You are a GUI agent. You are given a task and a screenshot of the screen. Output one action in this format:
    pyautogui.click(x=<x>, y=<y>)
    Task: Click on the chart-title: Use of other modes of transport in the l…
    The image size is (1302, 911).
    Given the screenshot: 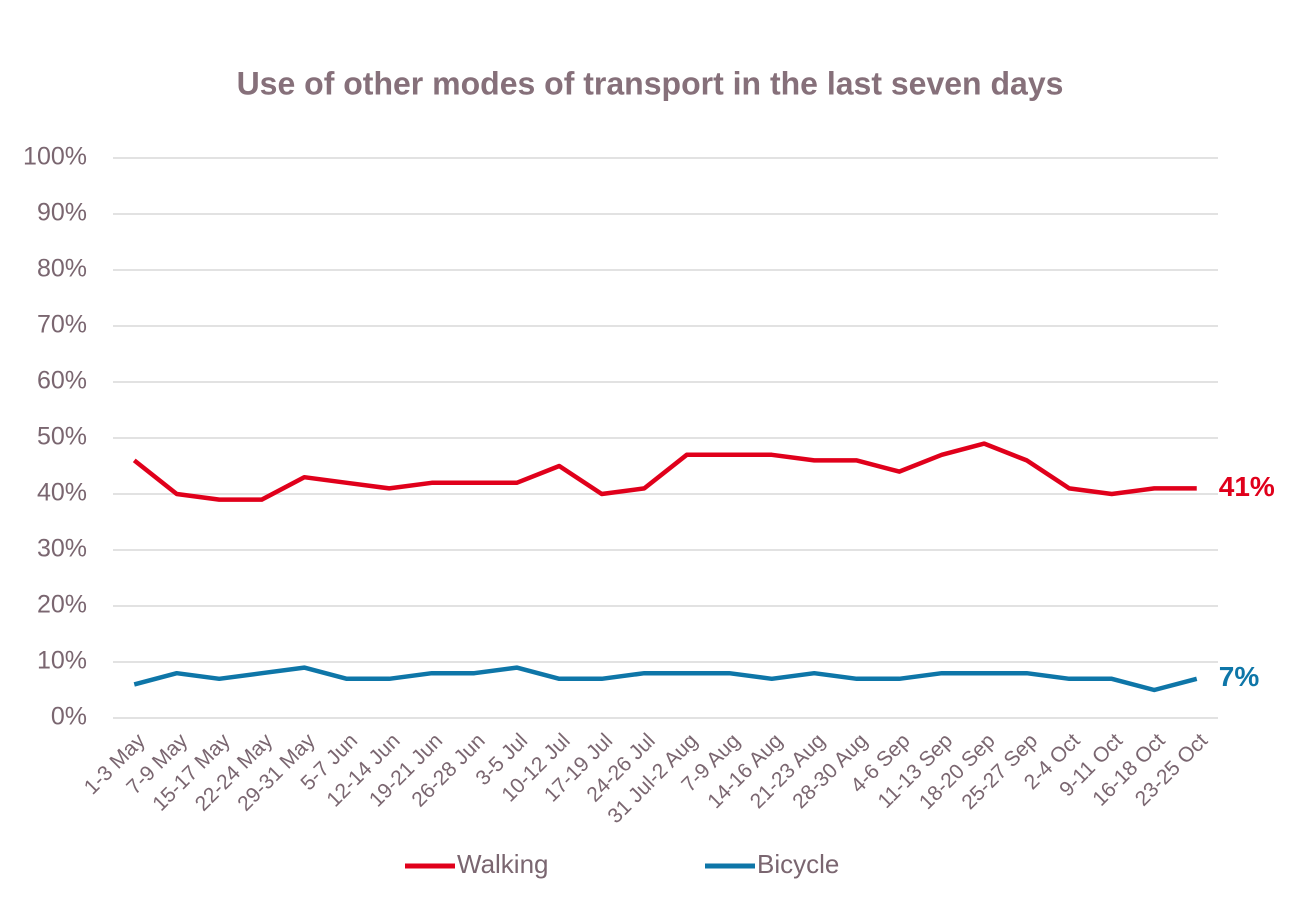 What is the action you would take?
    pyautogui.click(x=650, y=83)
    